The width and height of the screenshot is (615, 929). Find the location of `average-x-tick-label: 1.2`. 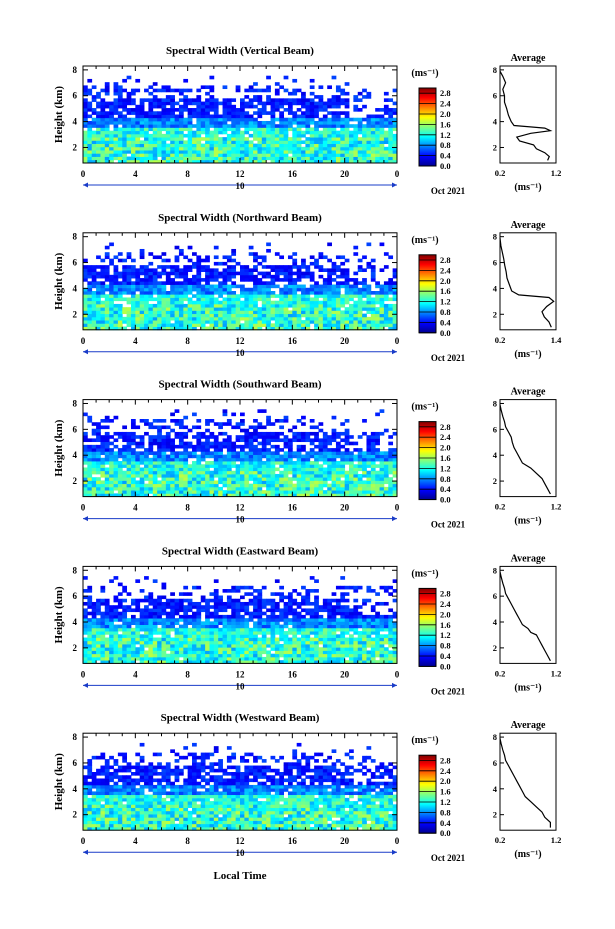

average-x-tick-label: 1.2 is located at coordinates (556, 507).